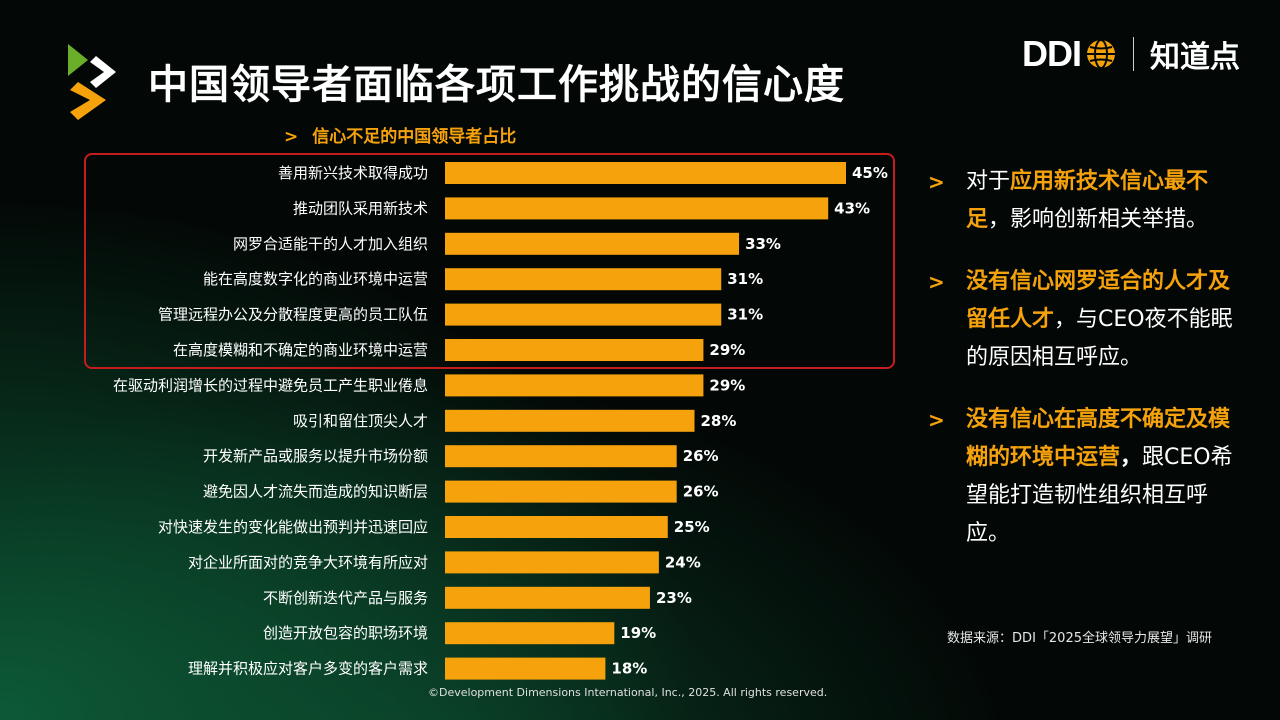 The height and width of the screenshot is (720, 1280). What do you see at coordinates (638, 633) in the screenshot?
I see `value-label: 19%` at bounding box center [638, 633].